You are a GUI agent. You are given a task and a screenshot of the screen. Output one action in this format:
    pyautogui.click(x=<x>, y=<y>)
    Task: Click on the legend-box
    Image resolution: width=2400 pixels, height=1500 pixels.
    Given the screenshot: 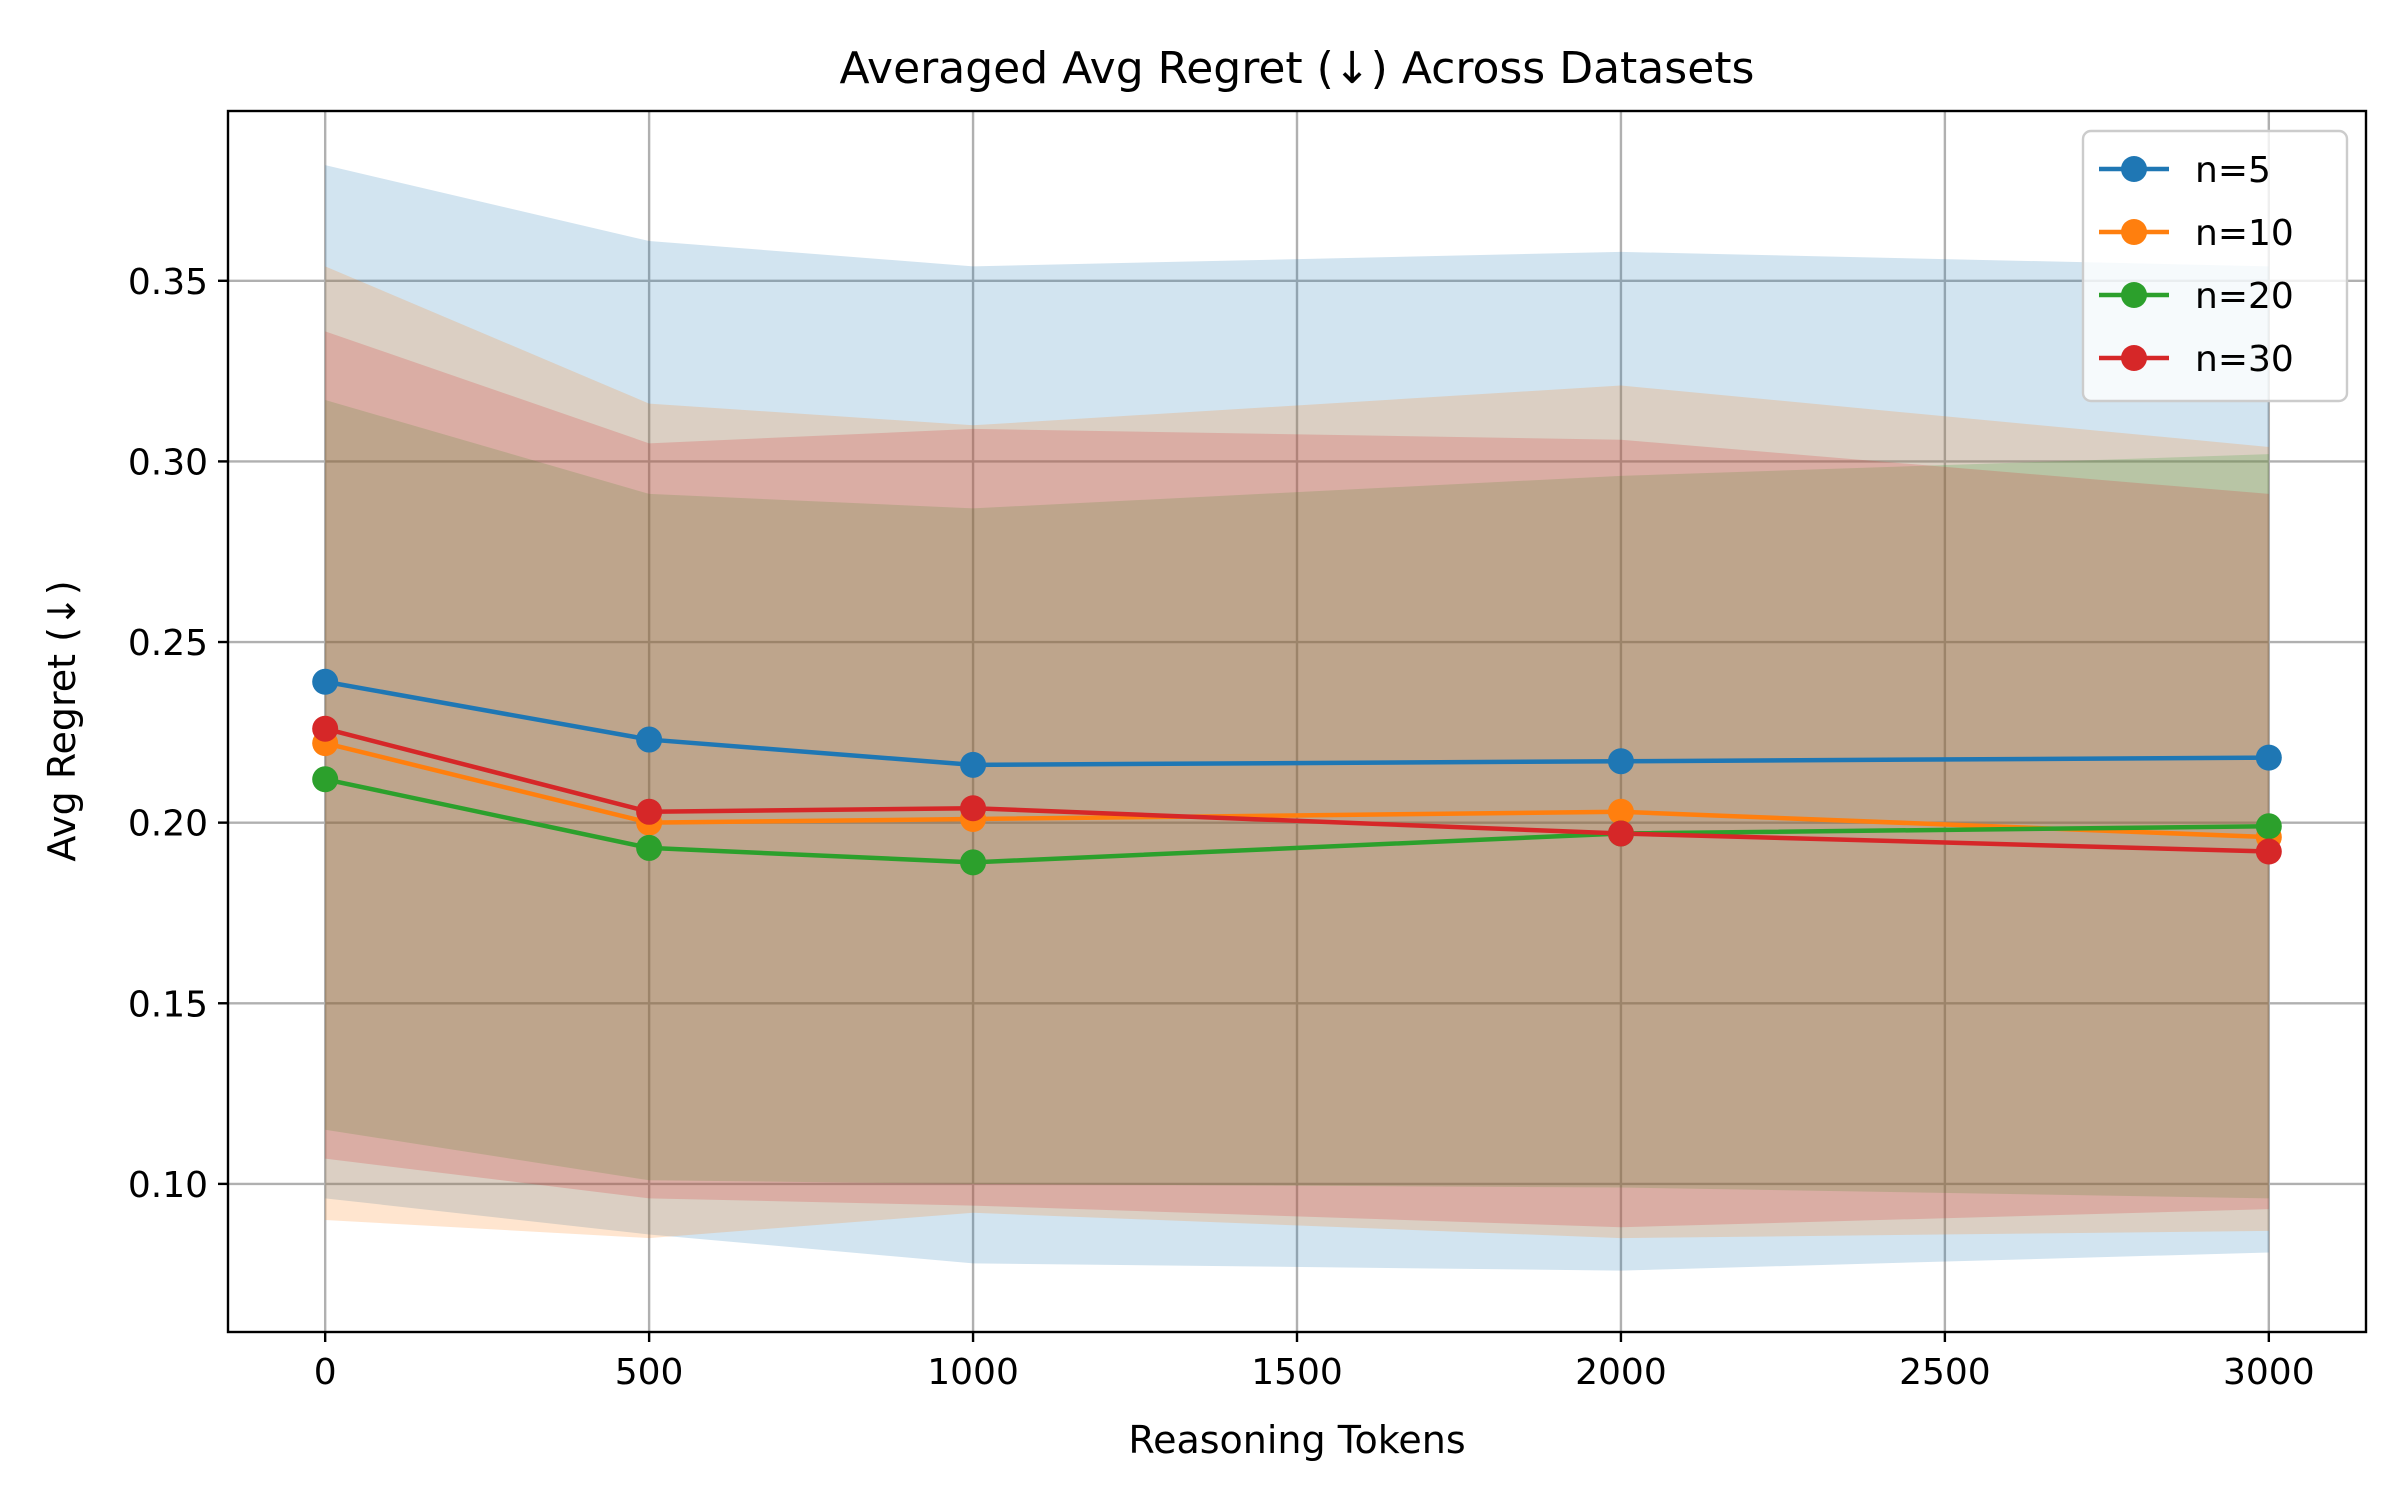 What is the action you would take?
    pyautogui.click(x=2215, y=266)
    